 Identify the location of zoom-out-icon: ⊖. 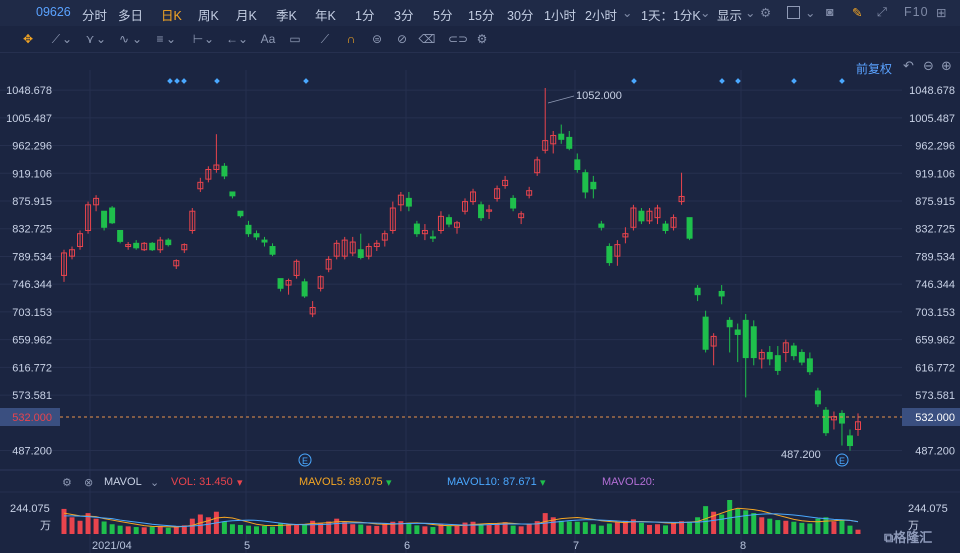
(928, 65).